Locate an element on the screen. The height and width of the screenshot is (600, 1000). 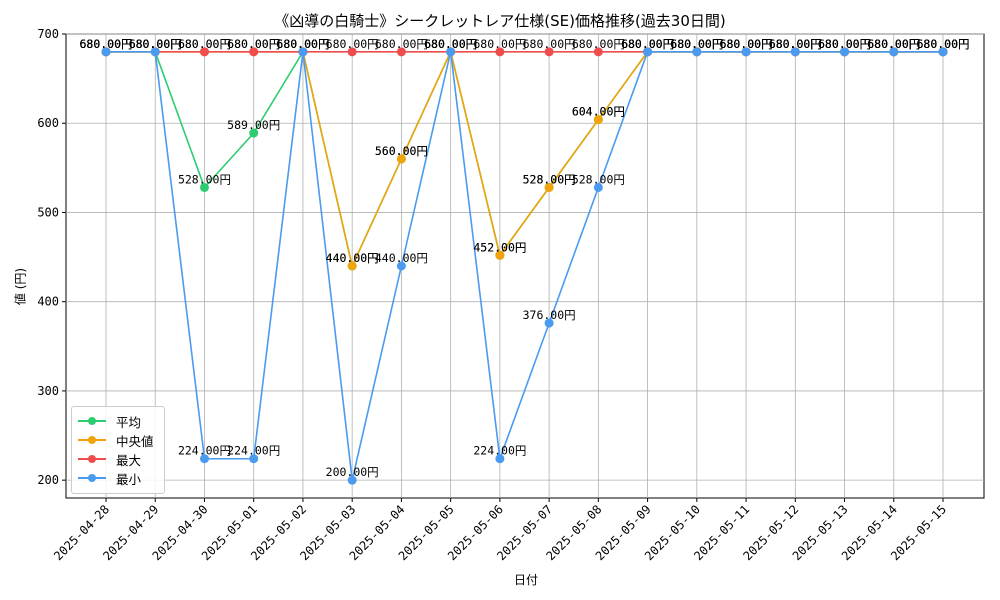
data-label: 589.00円 is located at coordinates (253, 125).